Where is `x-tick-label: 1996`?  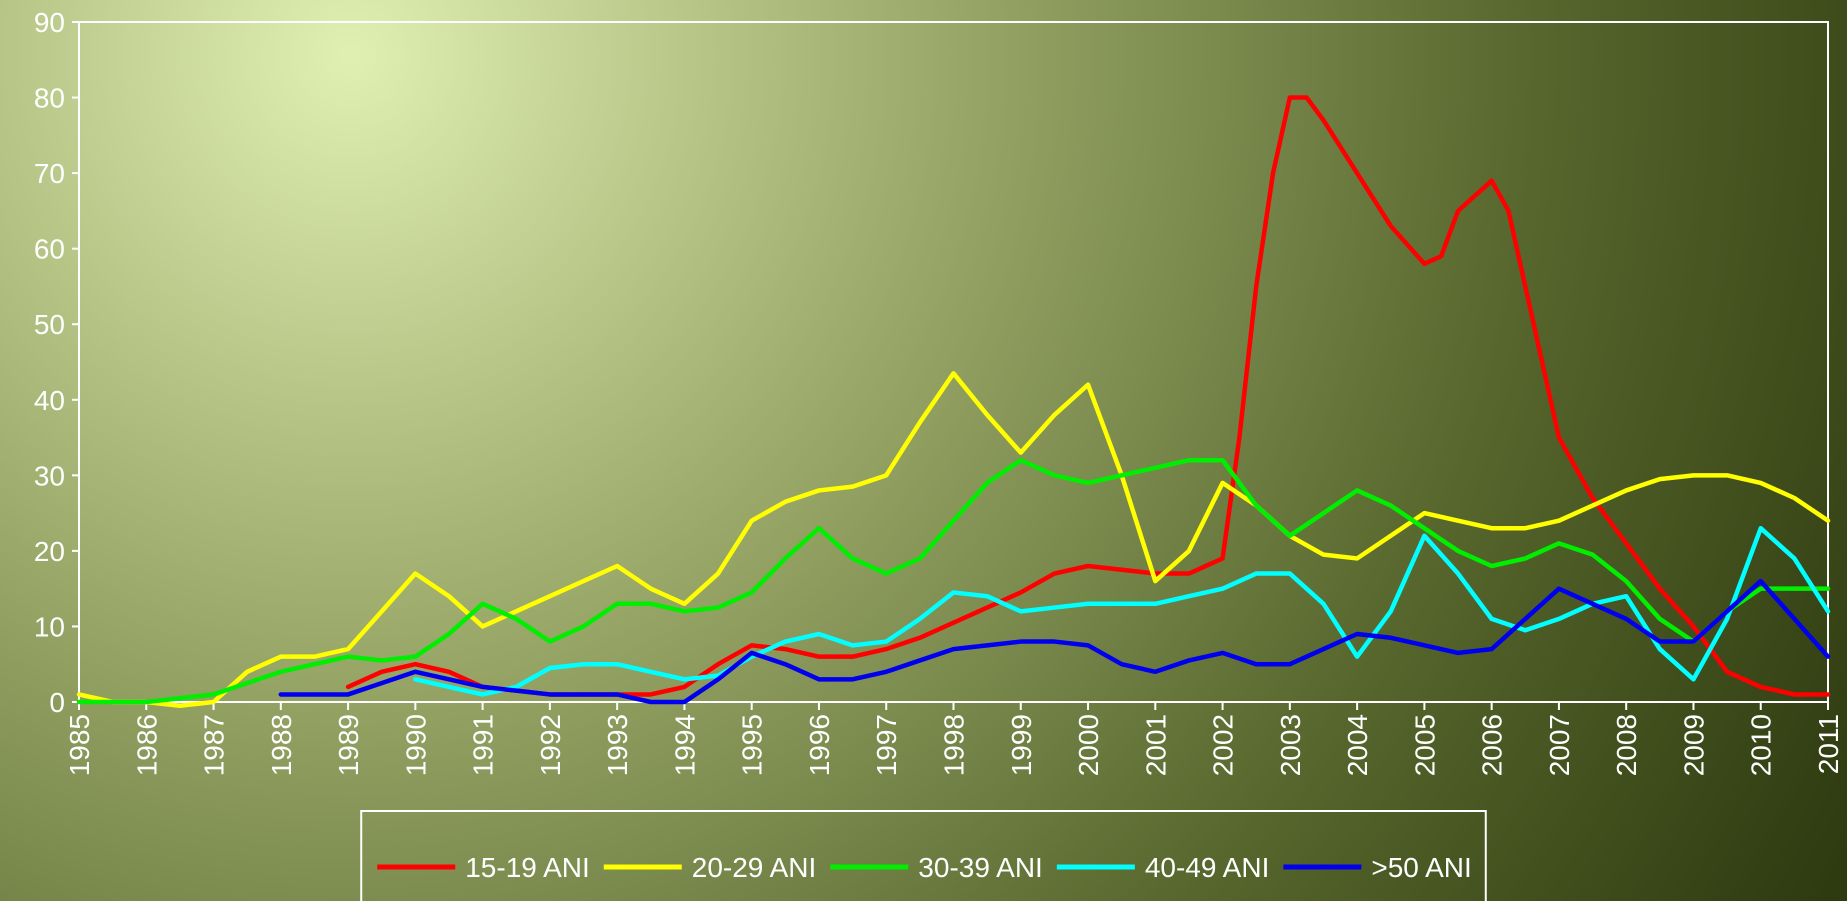
x-tick-label: 1996 is located at coordinates (819, 745).